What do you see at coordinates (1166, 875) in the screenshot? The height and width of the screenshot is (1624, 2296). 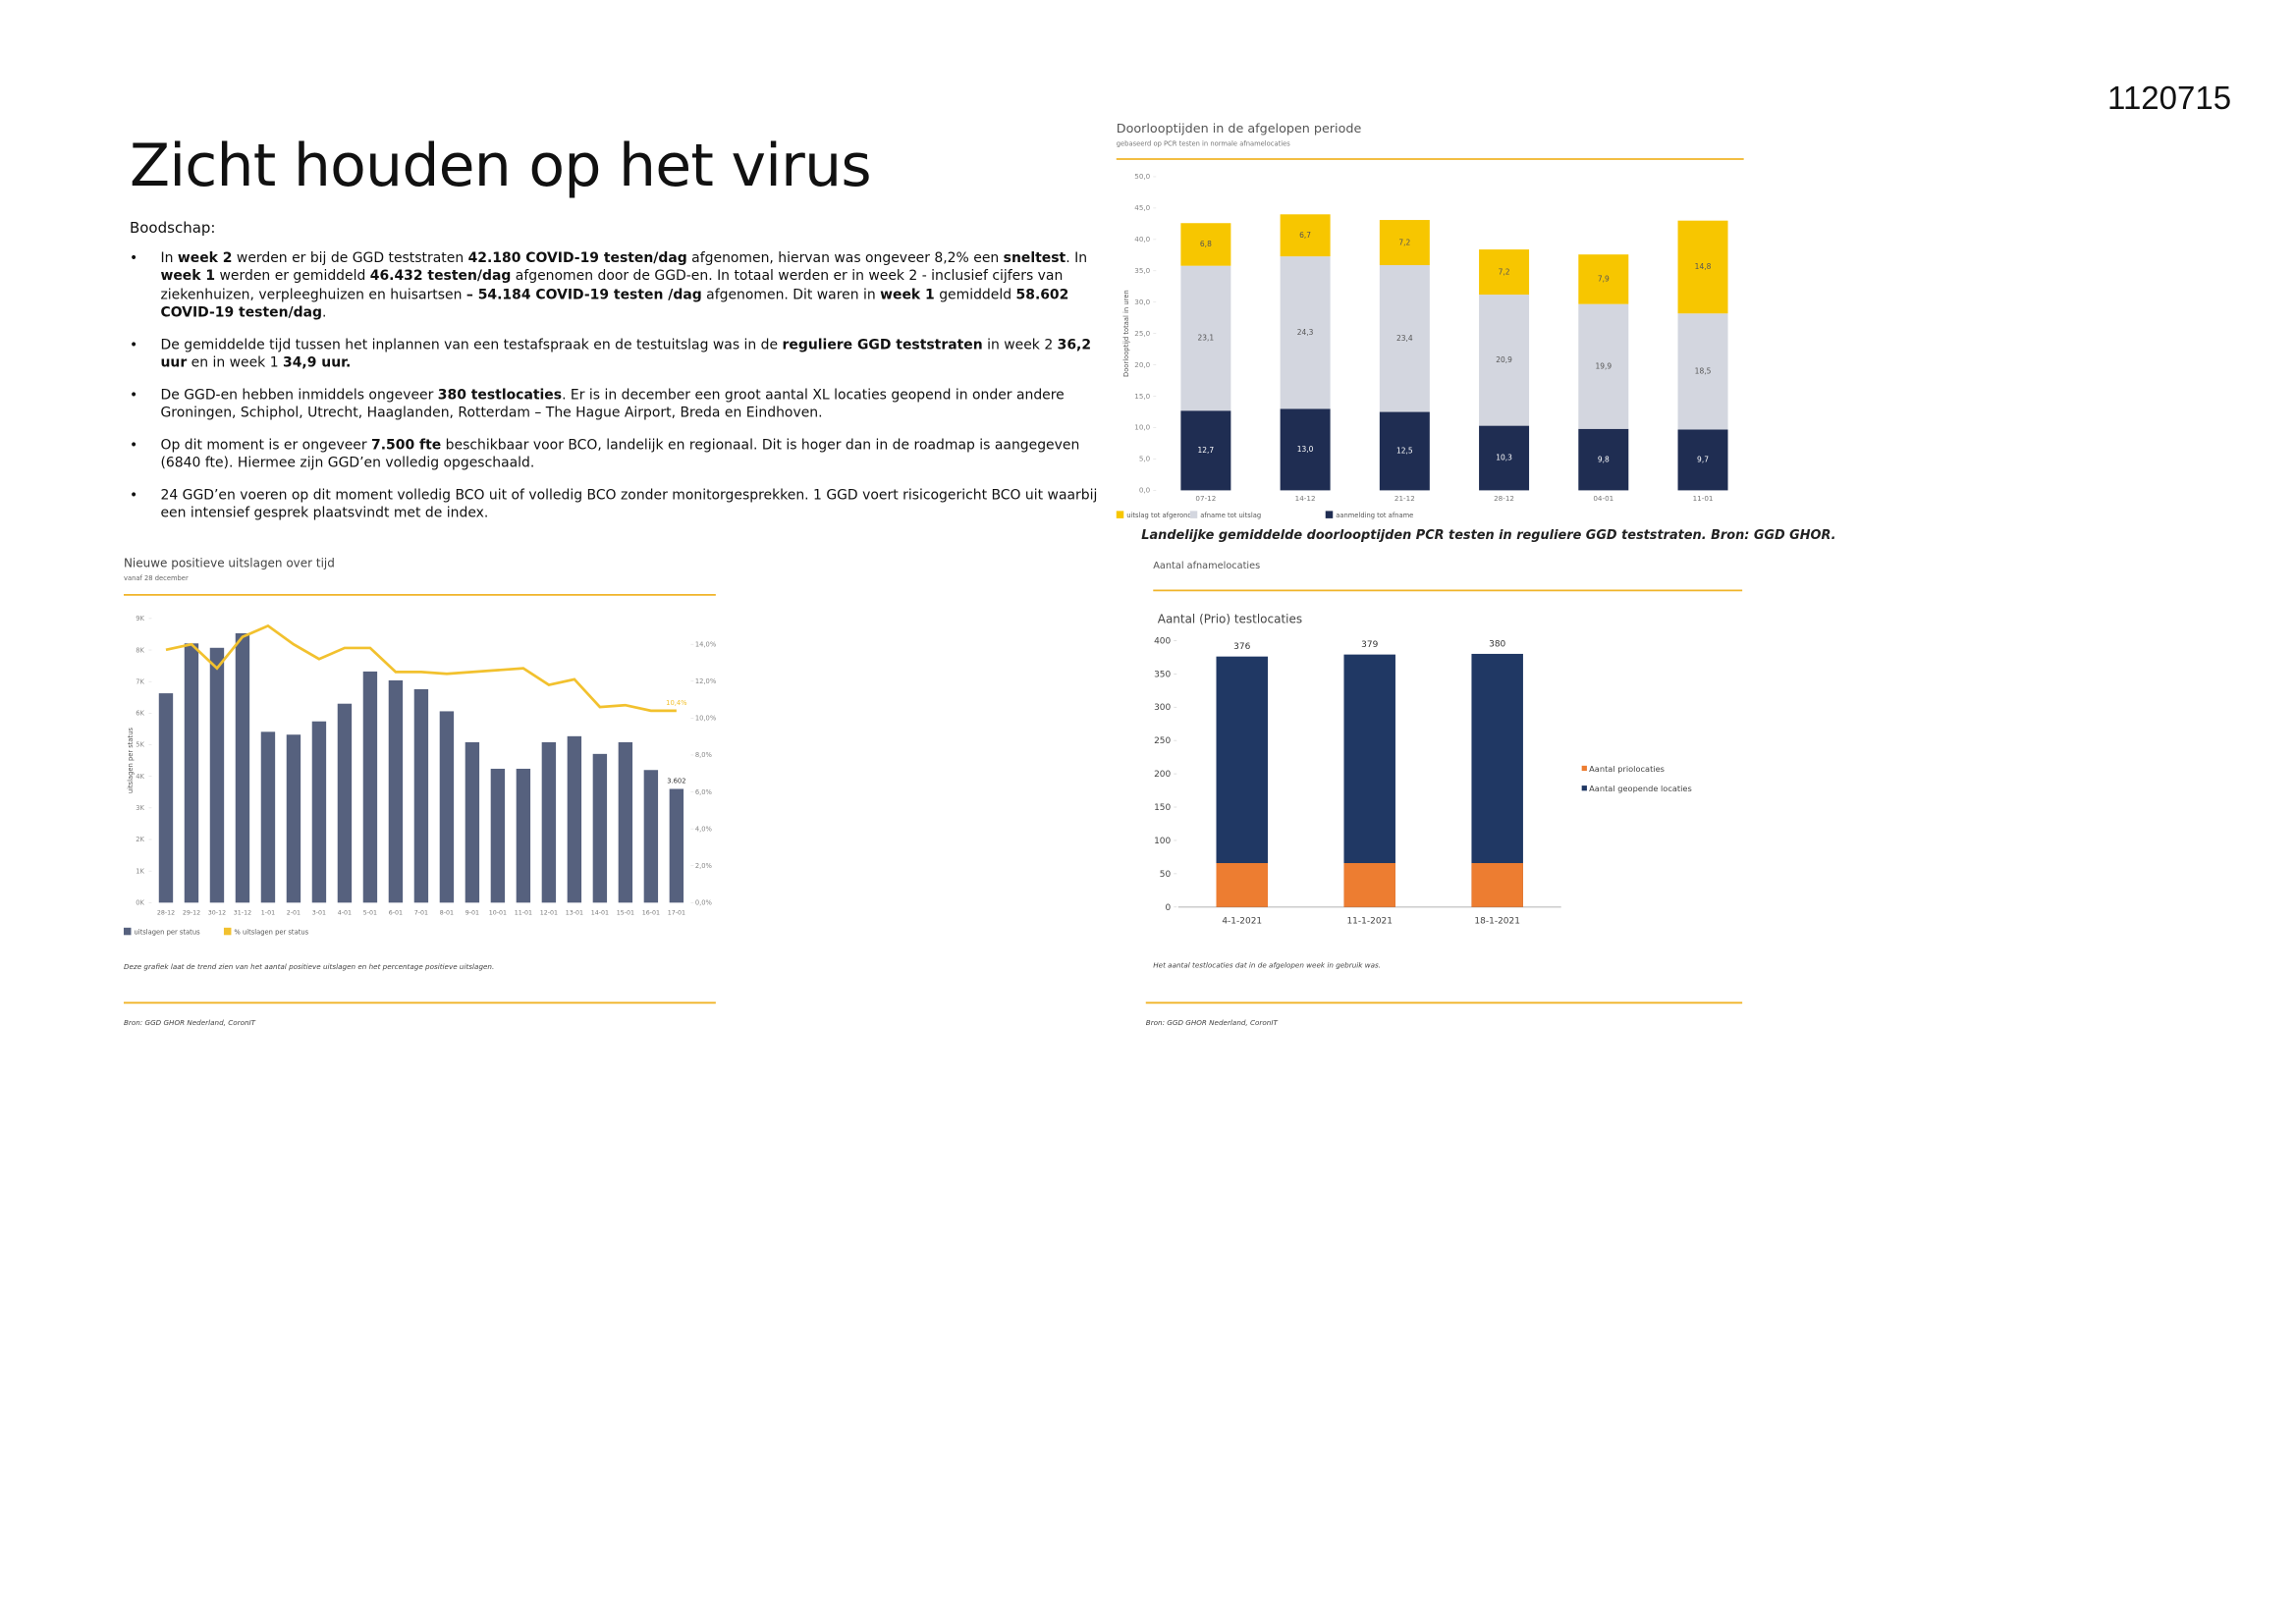 I see `y-tick-label: 50` at bounding box center [1166, 875].